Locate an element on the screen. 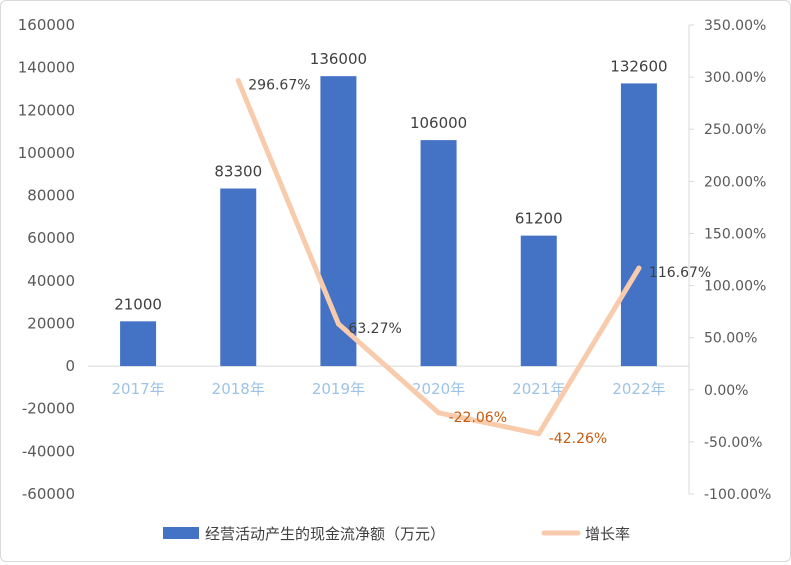 The image size is (791, 565). x-tick-label: 2018年 is located at coordinates (238, 389).